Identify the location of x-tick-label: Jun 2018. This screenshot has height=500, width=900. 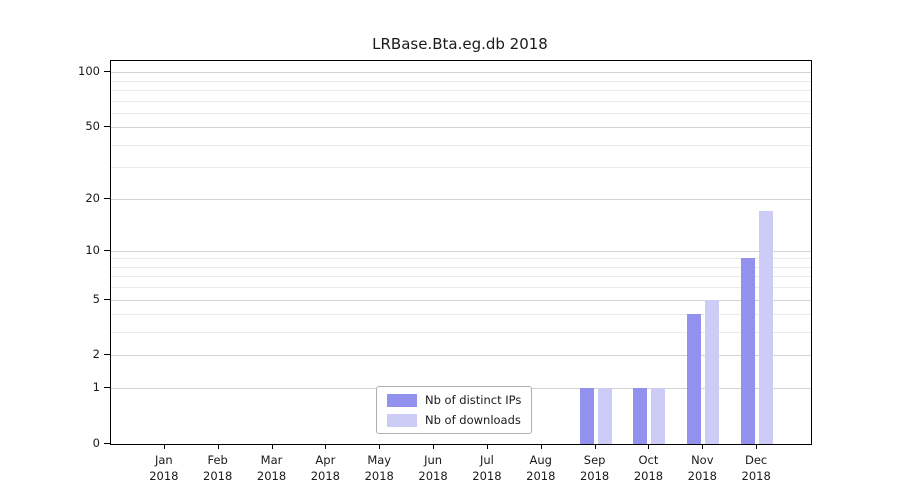
(433, 468).